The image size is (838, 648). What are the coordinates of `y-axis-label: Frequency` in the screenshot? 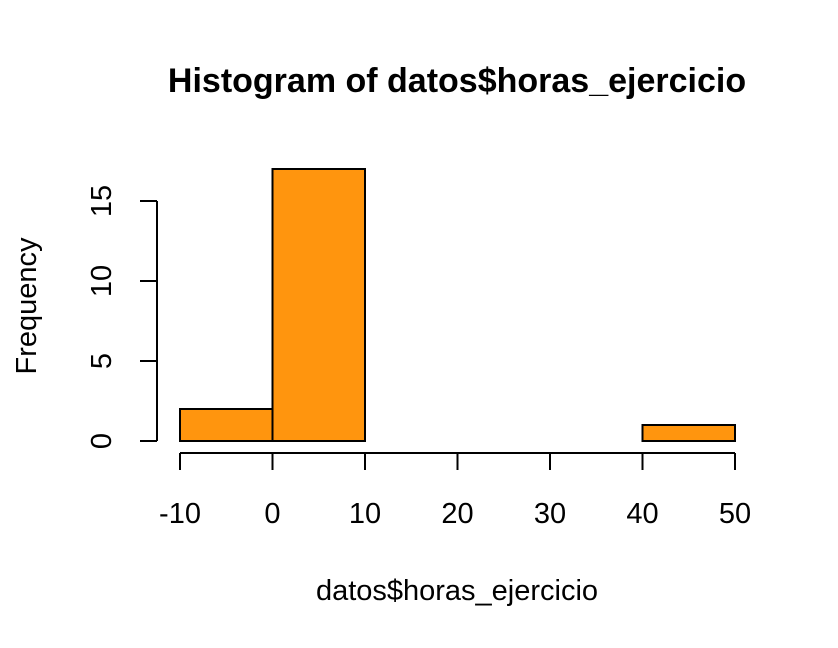 It's located at (27, 306).